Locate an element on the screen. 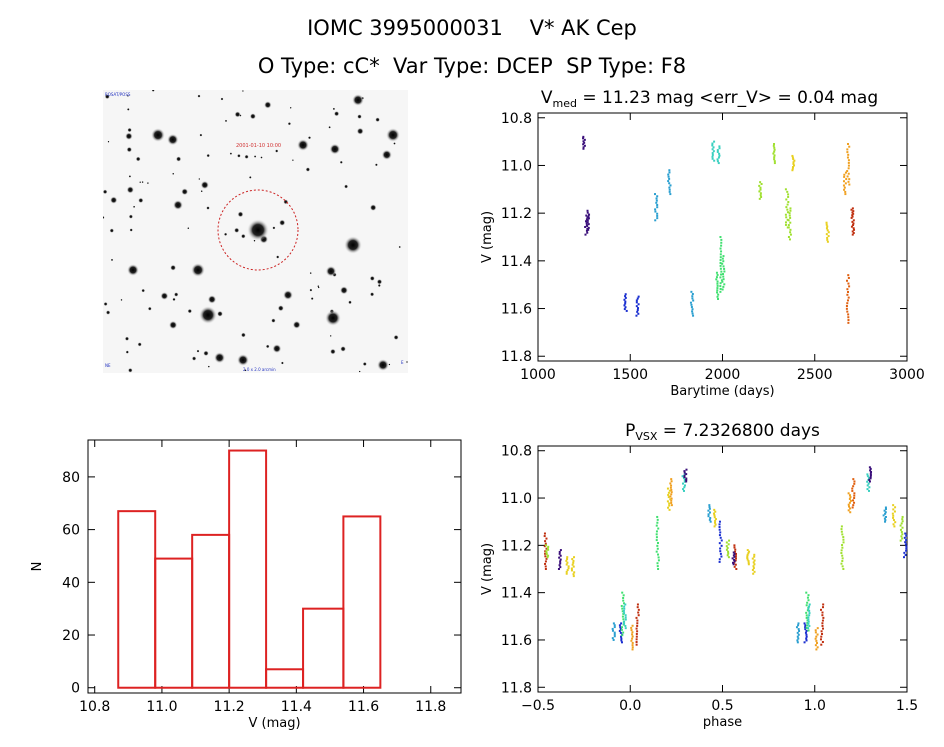 This screenshot has height=747, width=944. lightcurve-ytick-label: 10.8 is located at coordinates (516, 119).